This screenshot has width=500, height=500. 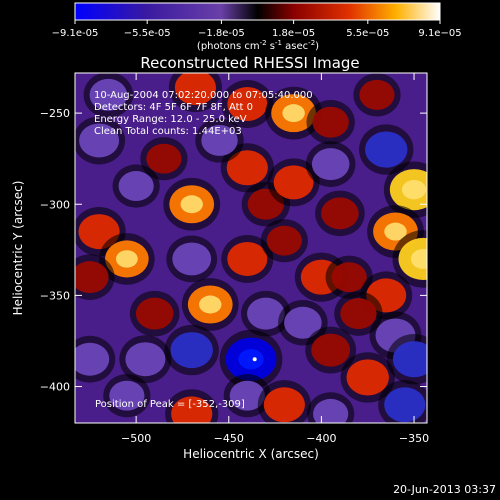 I want to click on colorbar-unit-label: (photons cm-2 s-1 asec-2), so click(x=258, y=45).